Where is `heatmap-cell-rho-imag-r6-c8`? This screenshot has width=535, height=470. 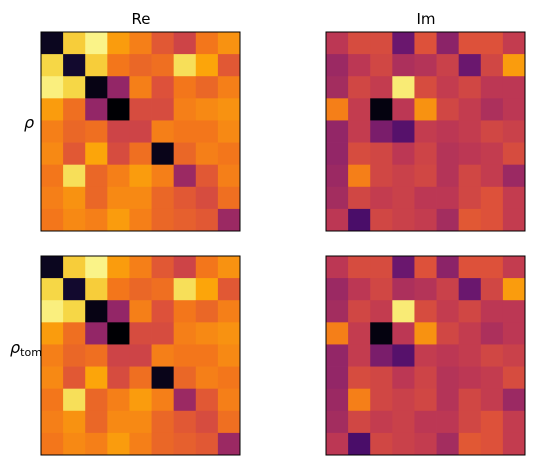
heatmap-cell-rho-imag-r6-c8 is located at coordinates (514, 176).